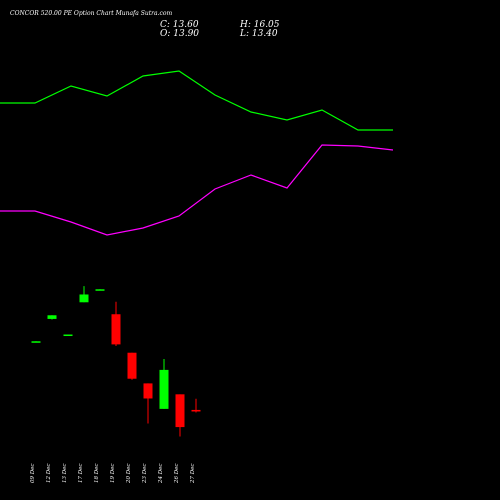 The width and height of the screenshot is (500, 500). Describe the element at coordinates (260, 25) in the screenshot. I see `high-value: H: 16.05` at that location.